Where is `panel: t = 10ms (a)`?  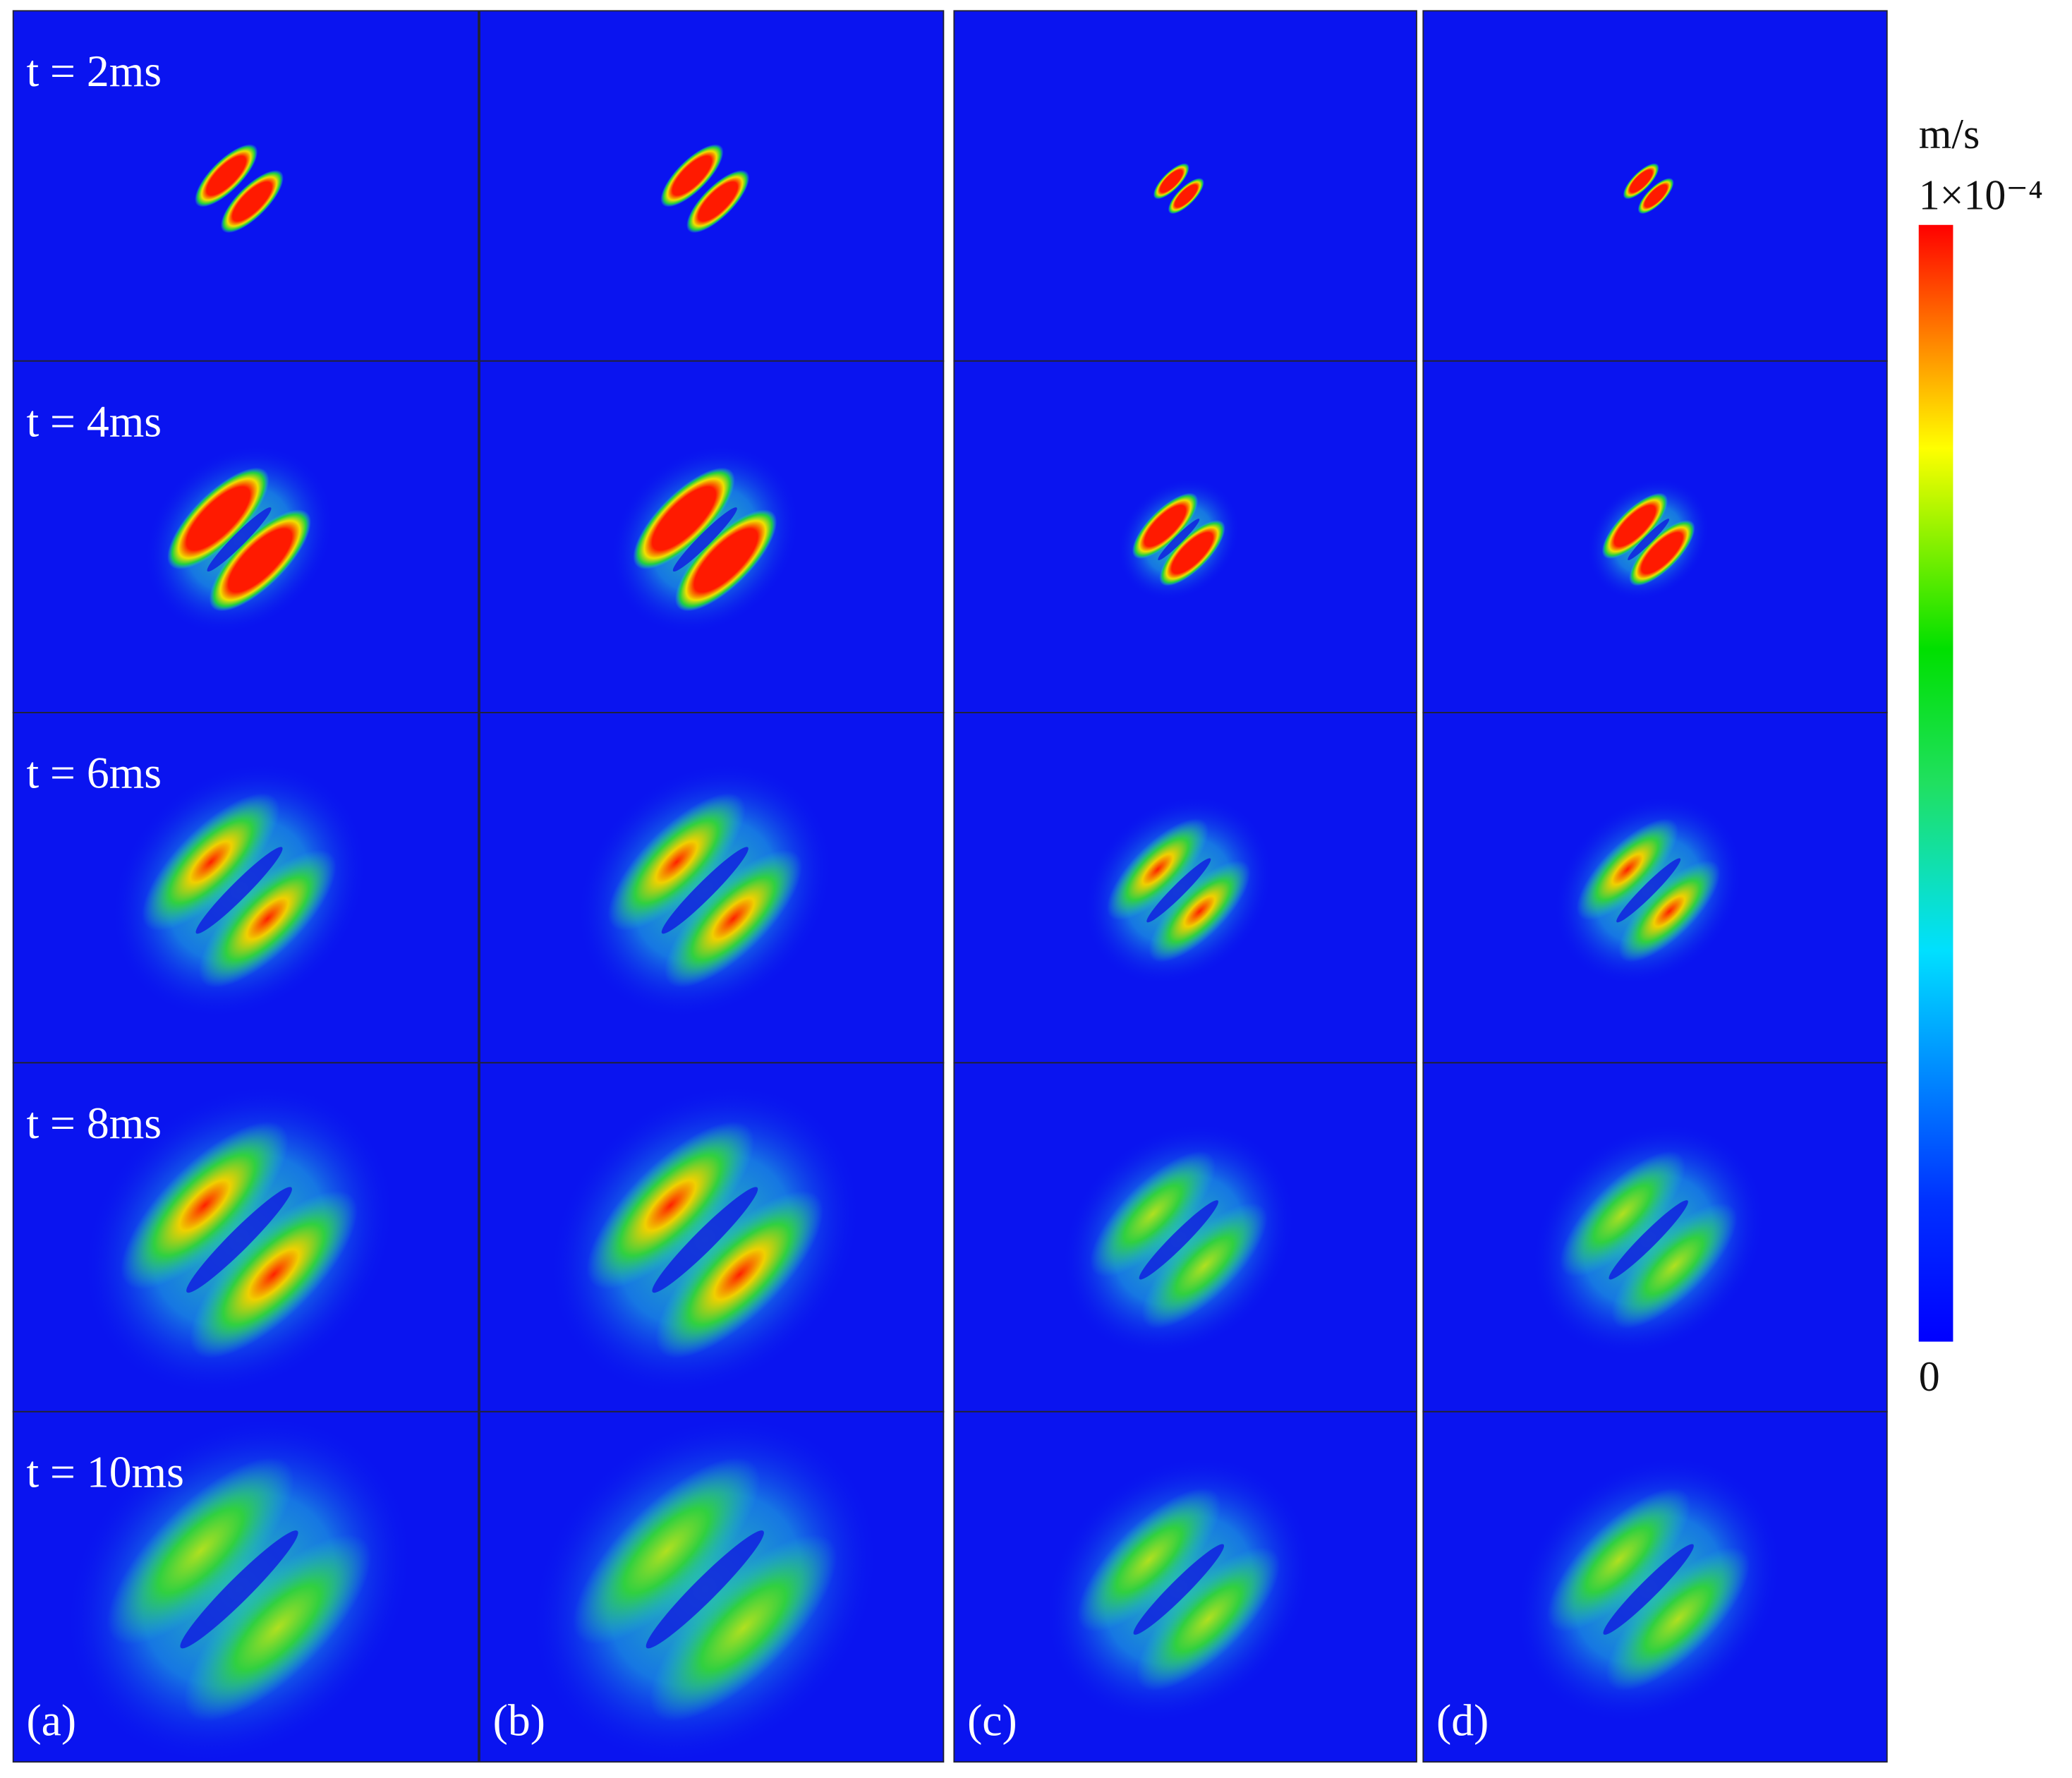
panel: t = 10ms (a) is located at coordinates (245, 1587).